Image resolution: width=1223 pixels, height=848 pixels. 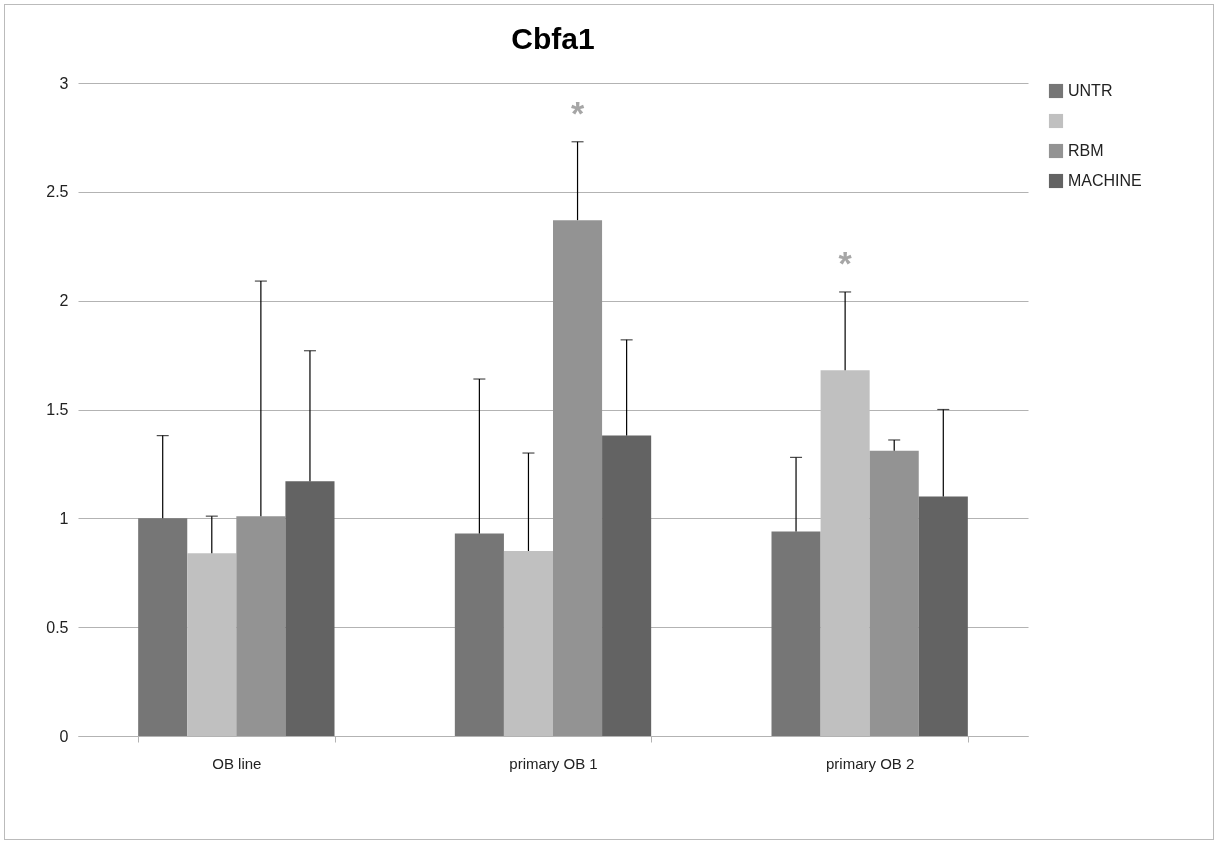 I want to click on y-tick-label: 2, so click(x=64, y=301).